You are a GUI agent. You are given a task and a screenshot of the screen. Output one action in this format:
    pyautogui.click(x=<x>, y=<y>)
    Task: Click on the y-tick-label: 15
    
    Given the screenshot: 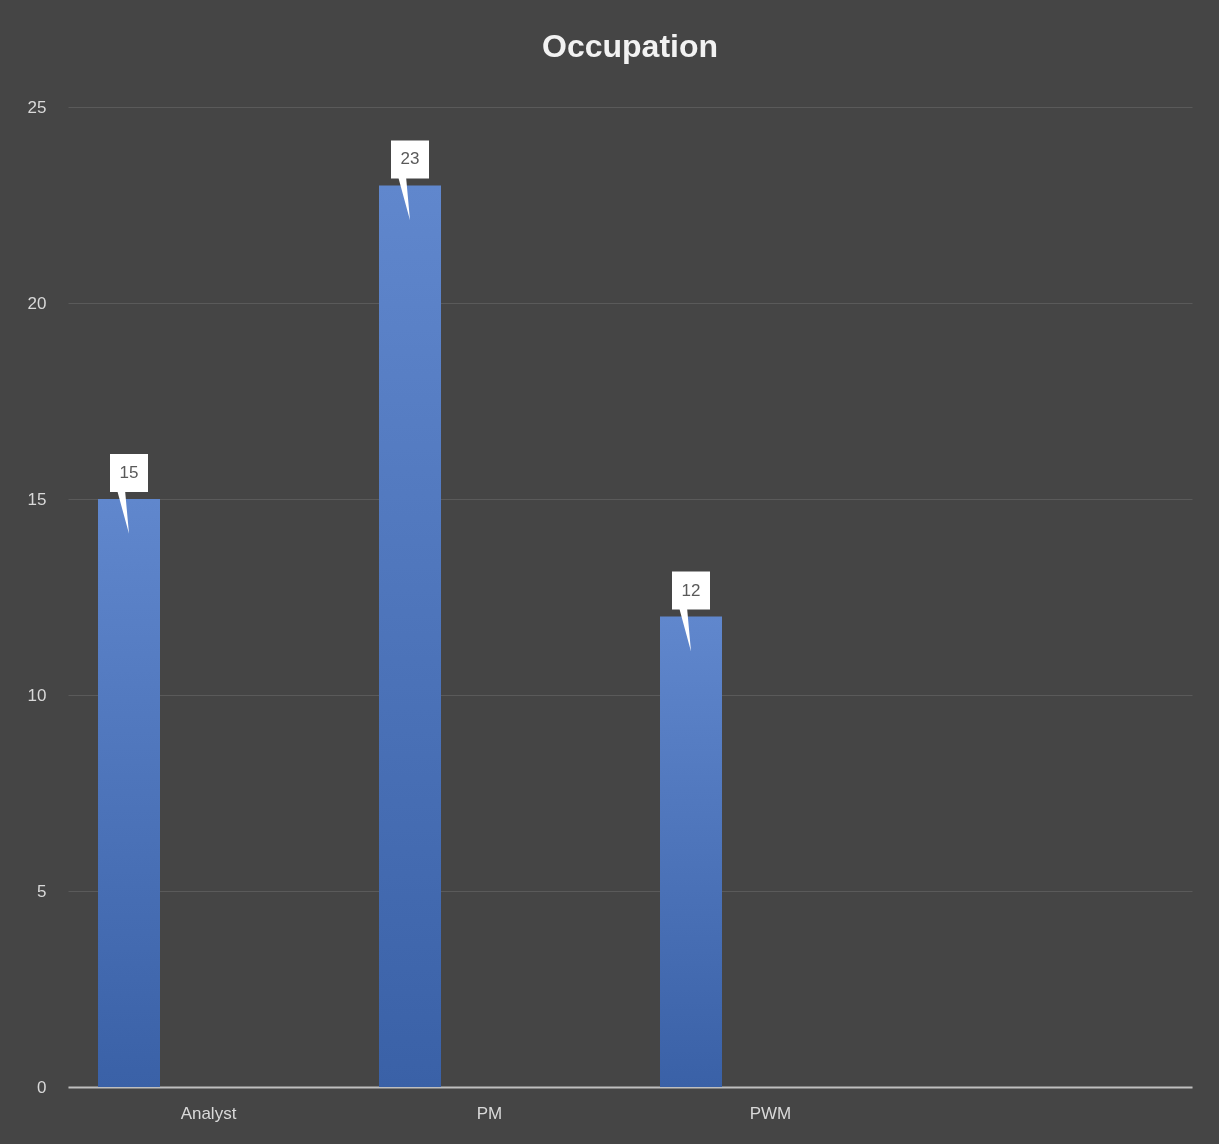 What is the action you would take?
    pyautogui.click(x=37, y=499)
    